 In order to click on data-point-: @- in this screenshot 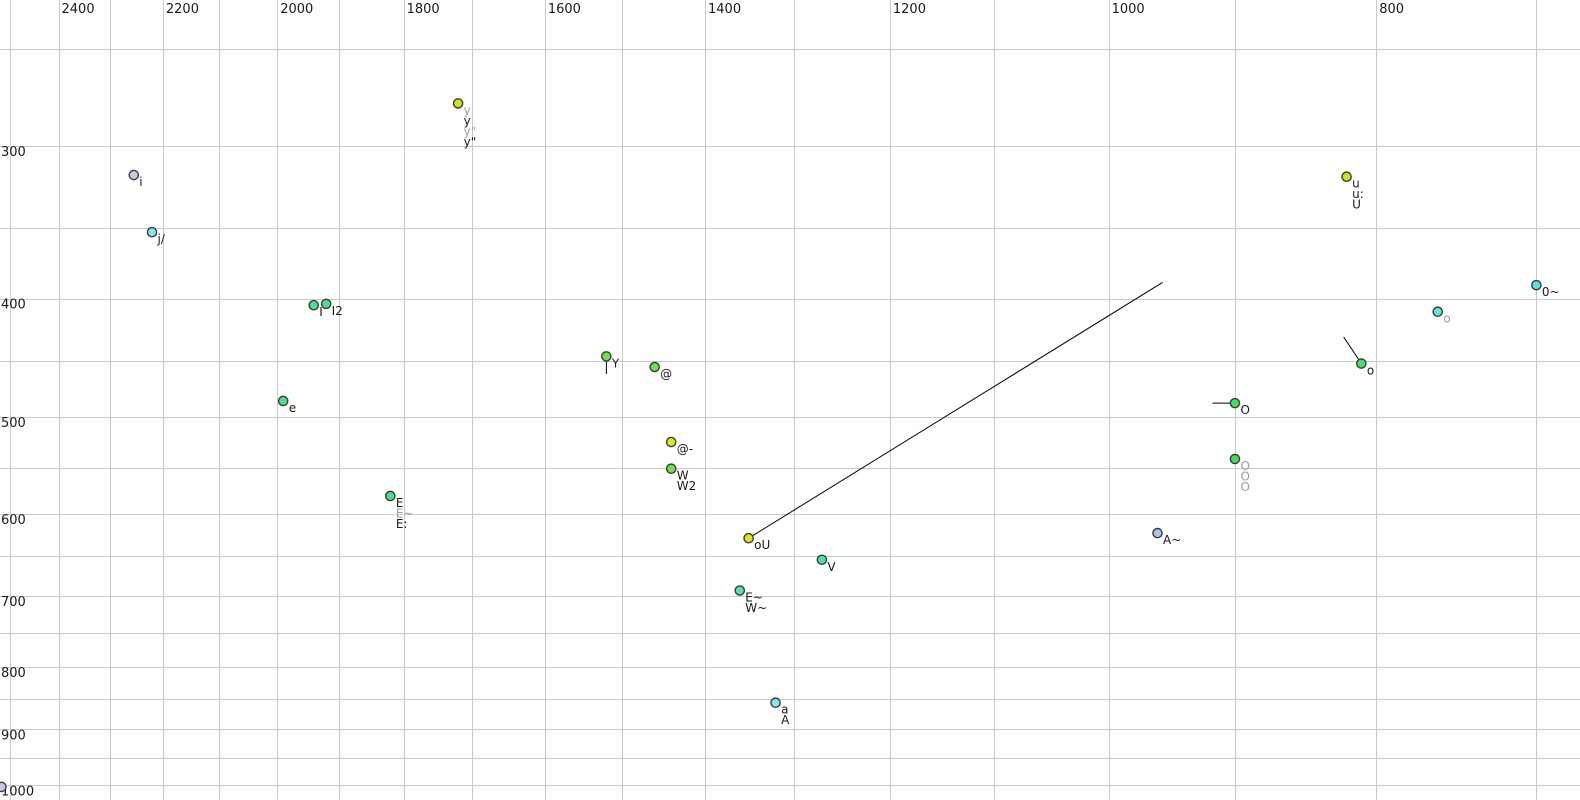, I will do `click(679, 446)`.